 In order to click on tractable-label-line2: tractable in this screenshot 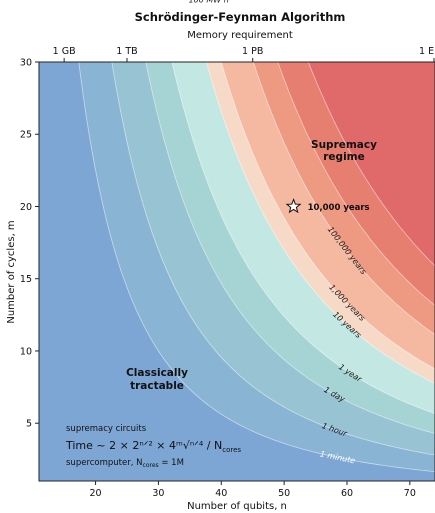, I will do `click(157, 386)`.